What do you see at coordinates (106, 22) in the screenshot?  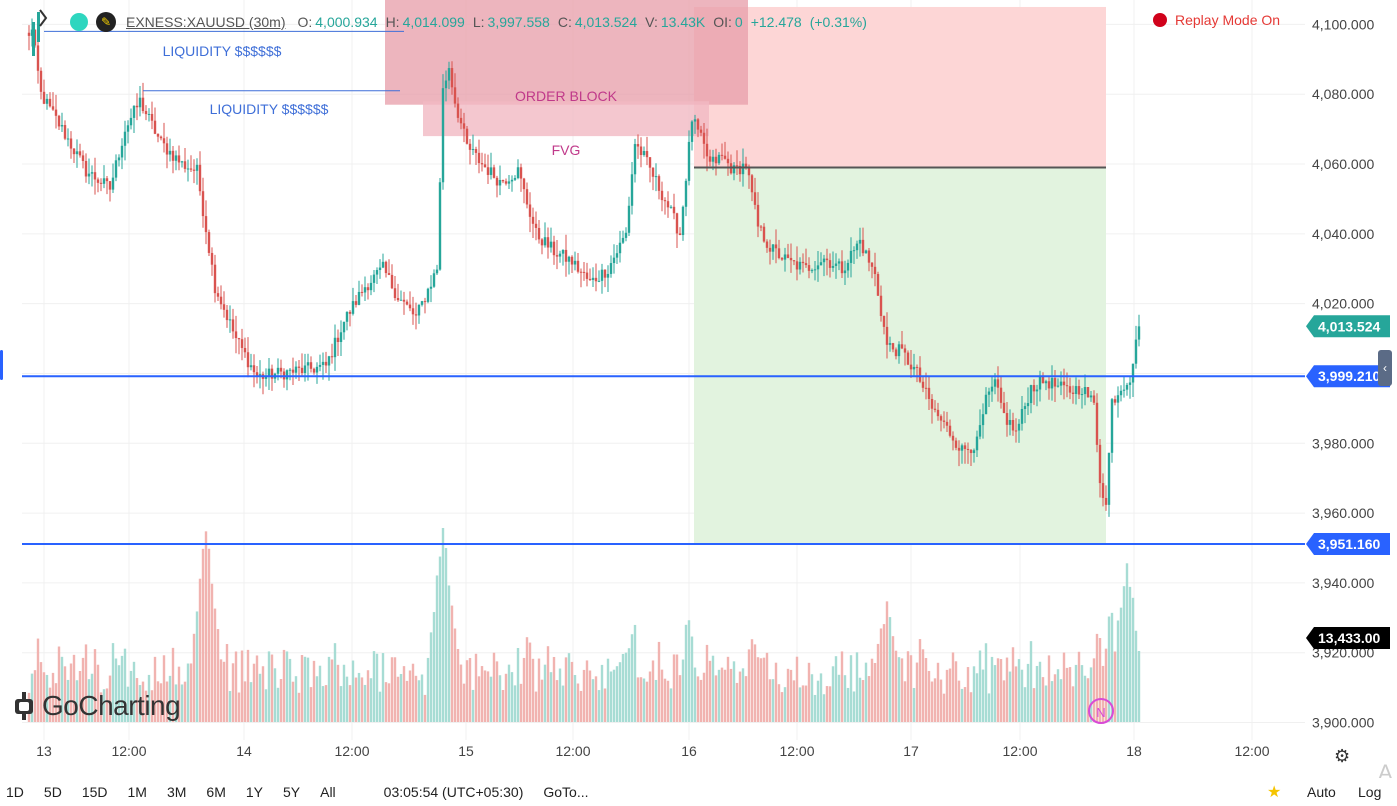 I see `pencil-icon: ✎` at bounding box center [106, 22].